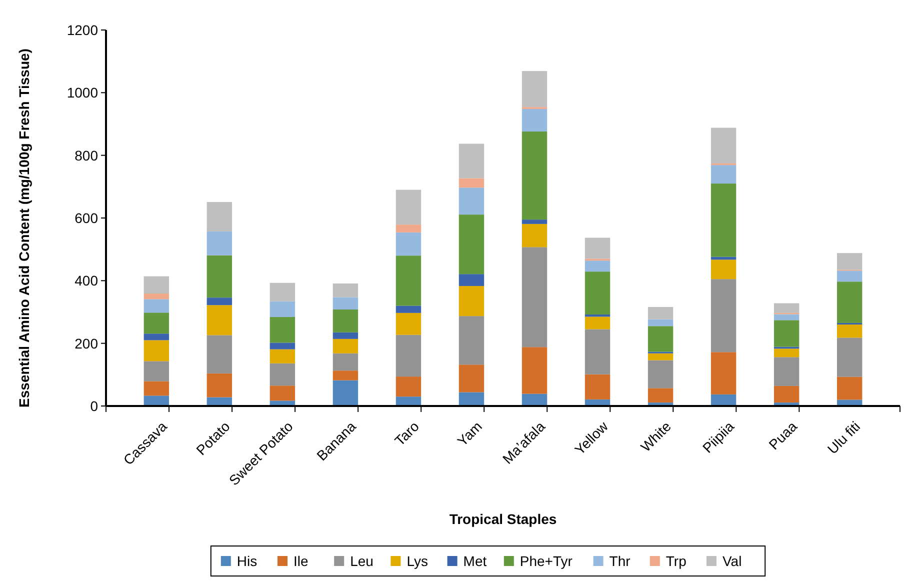 The image size is (908, 582). I want to click on y-tick-label: 1000, so click(82, 92).